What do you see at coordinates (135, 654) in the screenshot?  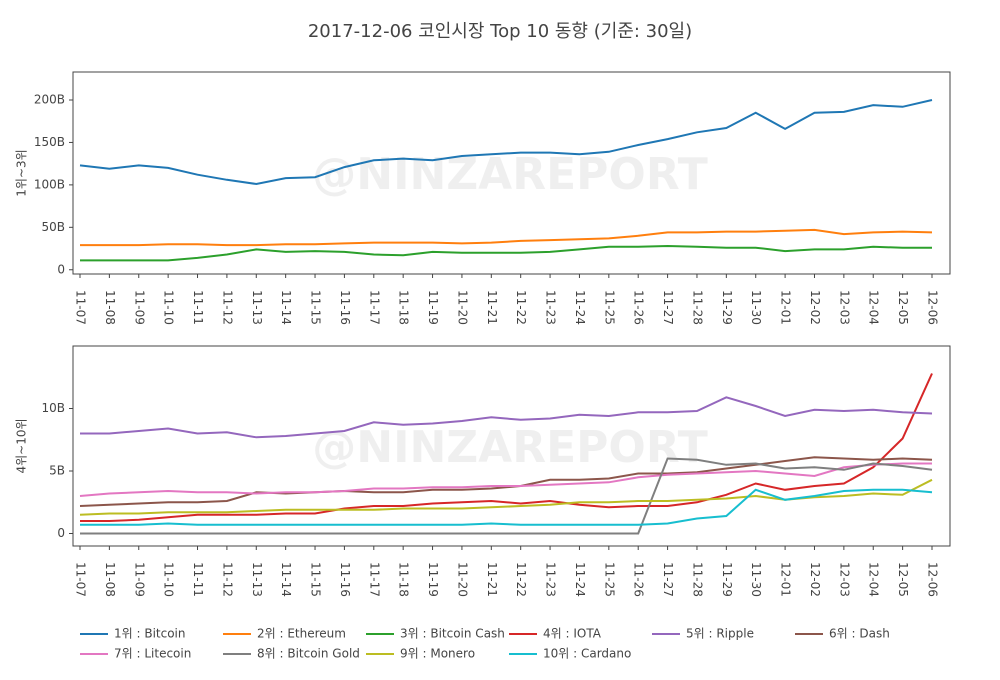 I see `legend-item: 7위 : Litecoin` at bounding box center [135, 654].